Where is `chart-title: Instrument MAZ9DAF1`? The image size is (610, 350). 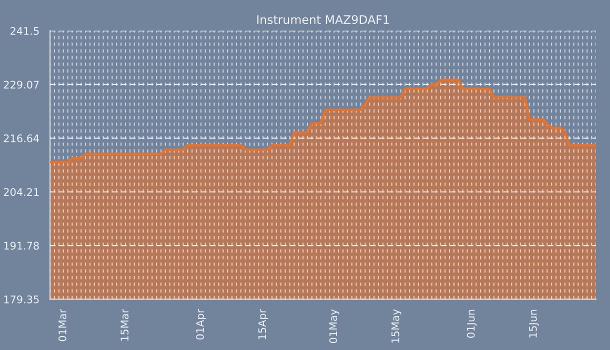 chart-title: Instrument MAZ9DAF1 is located at coordinates (323, 19).